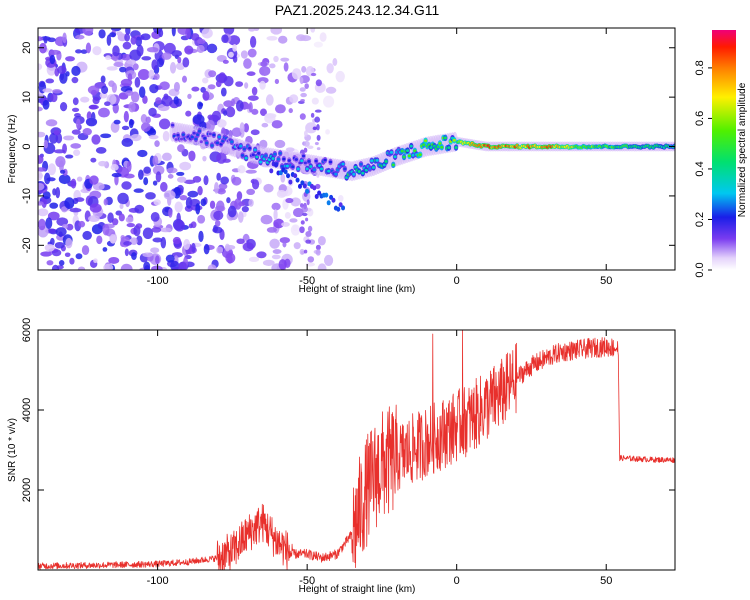 The height and width of the screenshot is (600, 750). What do you see at coordinates (357, 589) in the screenshot?
I see `snr-x-axis-label: Height of straight line (km)` at bounding box center [357, 589].